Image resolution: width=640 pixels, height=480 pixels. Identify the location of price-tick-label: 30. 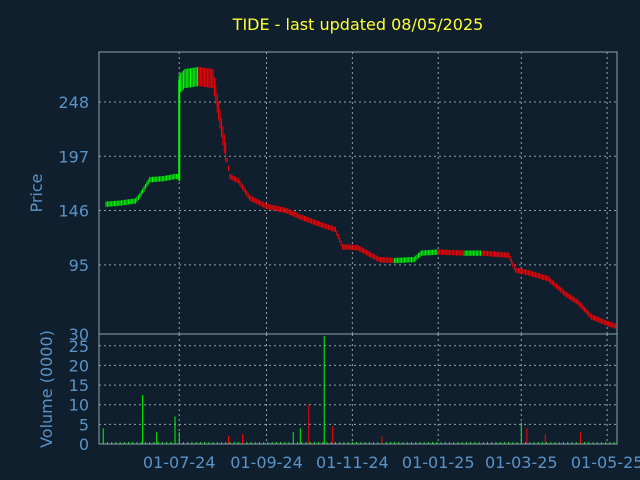
(79, 334).